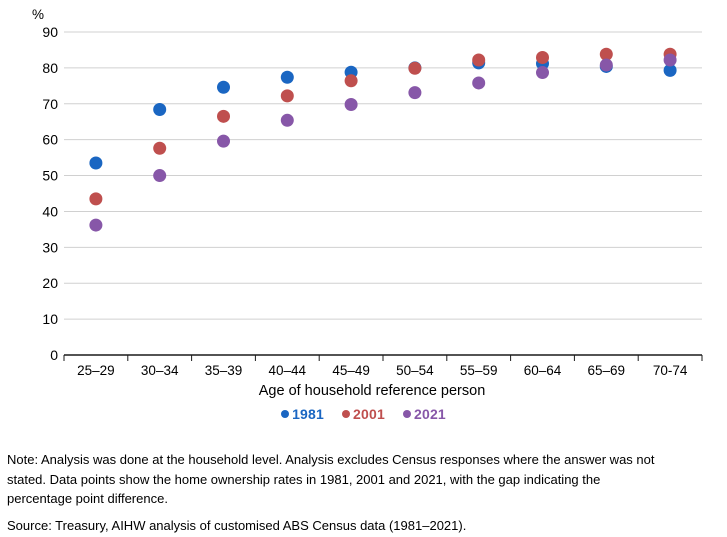 This screenshot has height=537, width=727. I want to click on data-point-2001-55–59, so click(479, 60).